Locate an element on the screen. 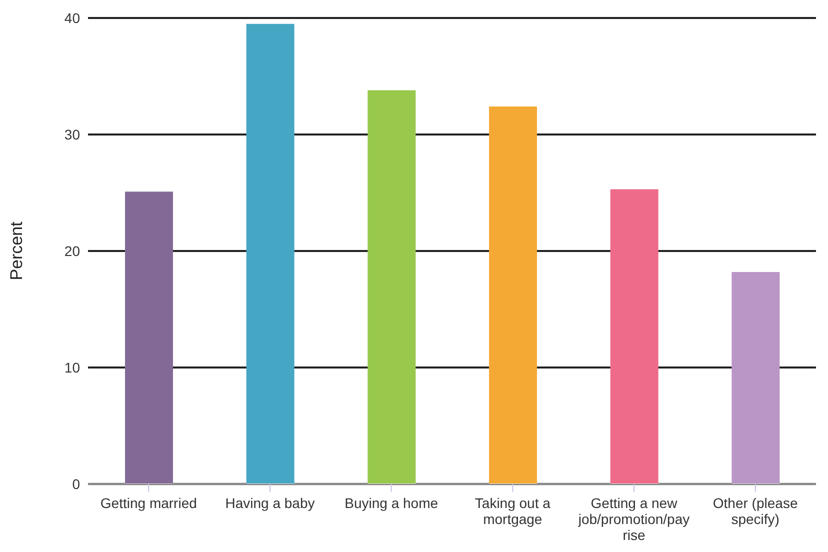 The height and width of the screenshot is (552, 828). y-tick-label: 20 is located at coordinates (72, 250).